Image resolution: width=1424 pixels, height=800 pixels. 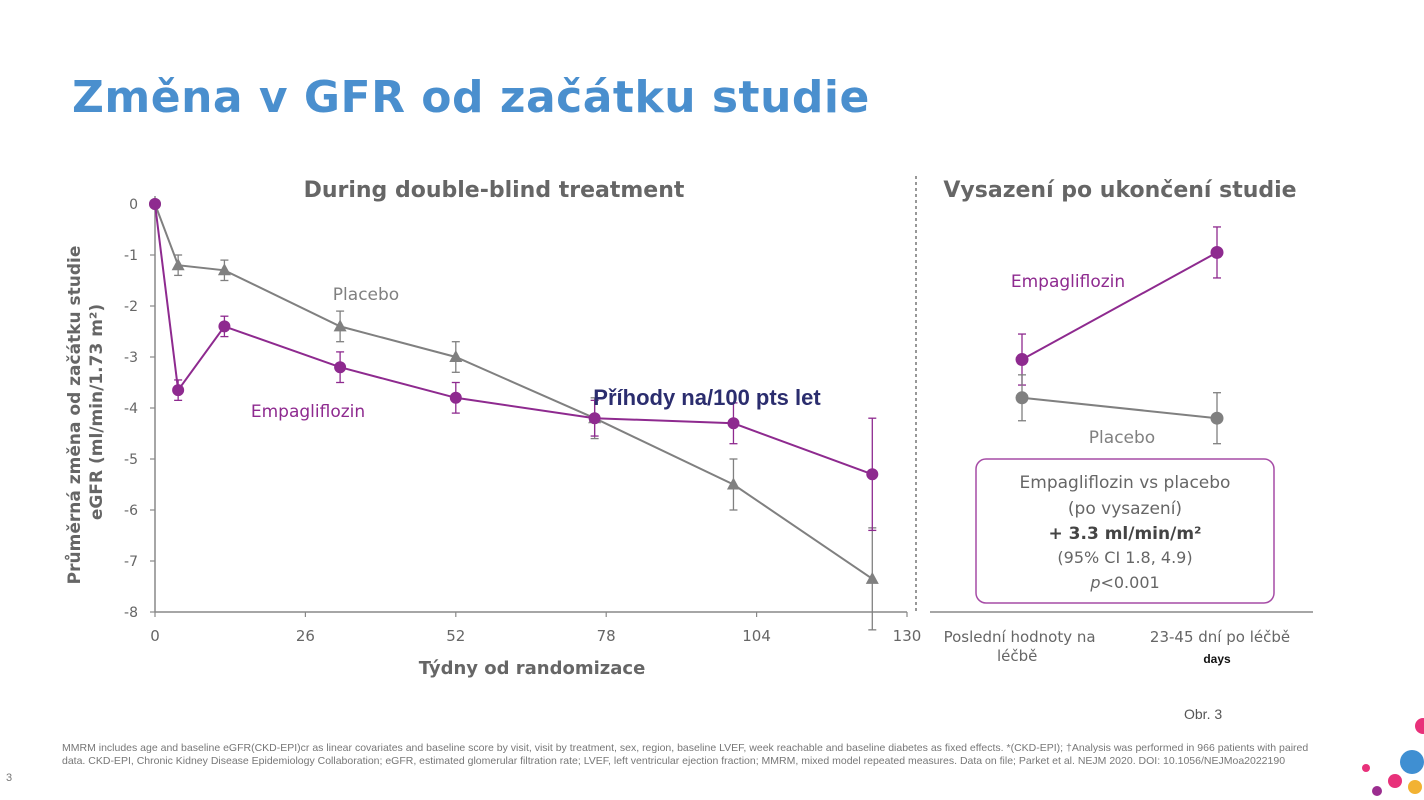 I want to click on y-axis-label-line2: eGFR (ml/min/1.73 m²), so click(x=97, y=412).